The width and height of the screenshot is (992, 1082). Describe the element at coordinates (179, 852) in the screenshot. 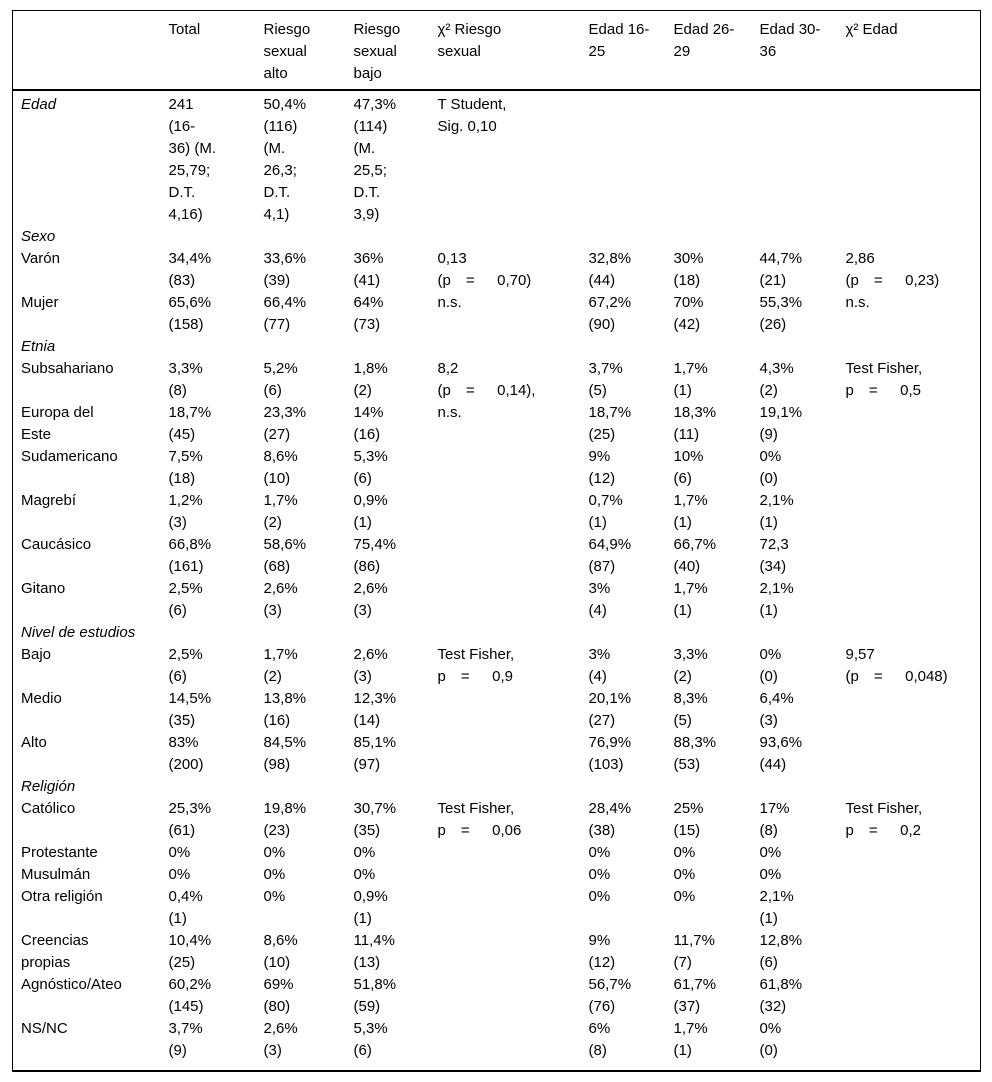

I see `cell-total: 0%` at that location.